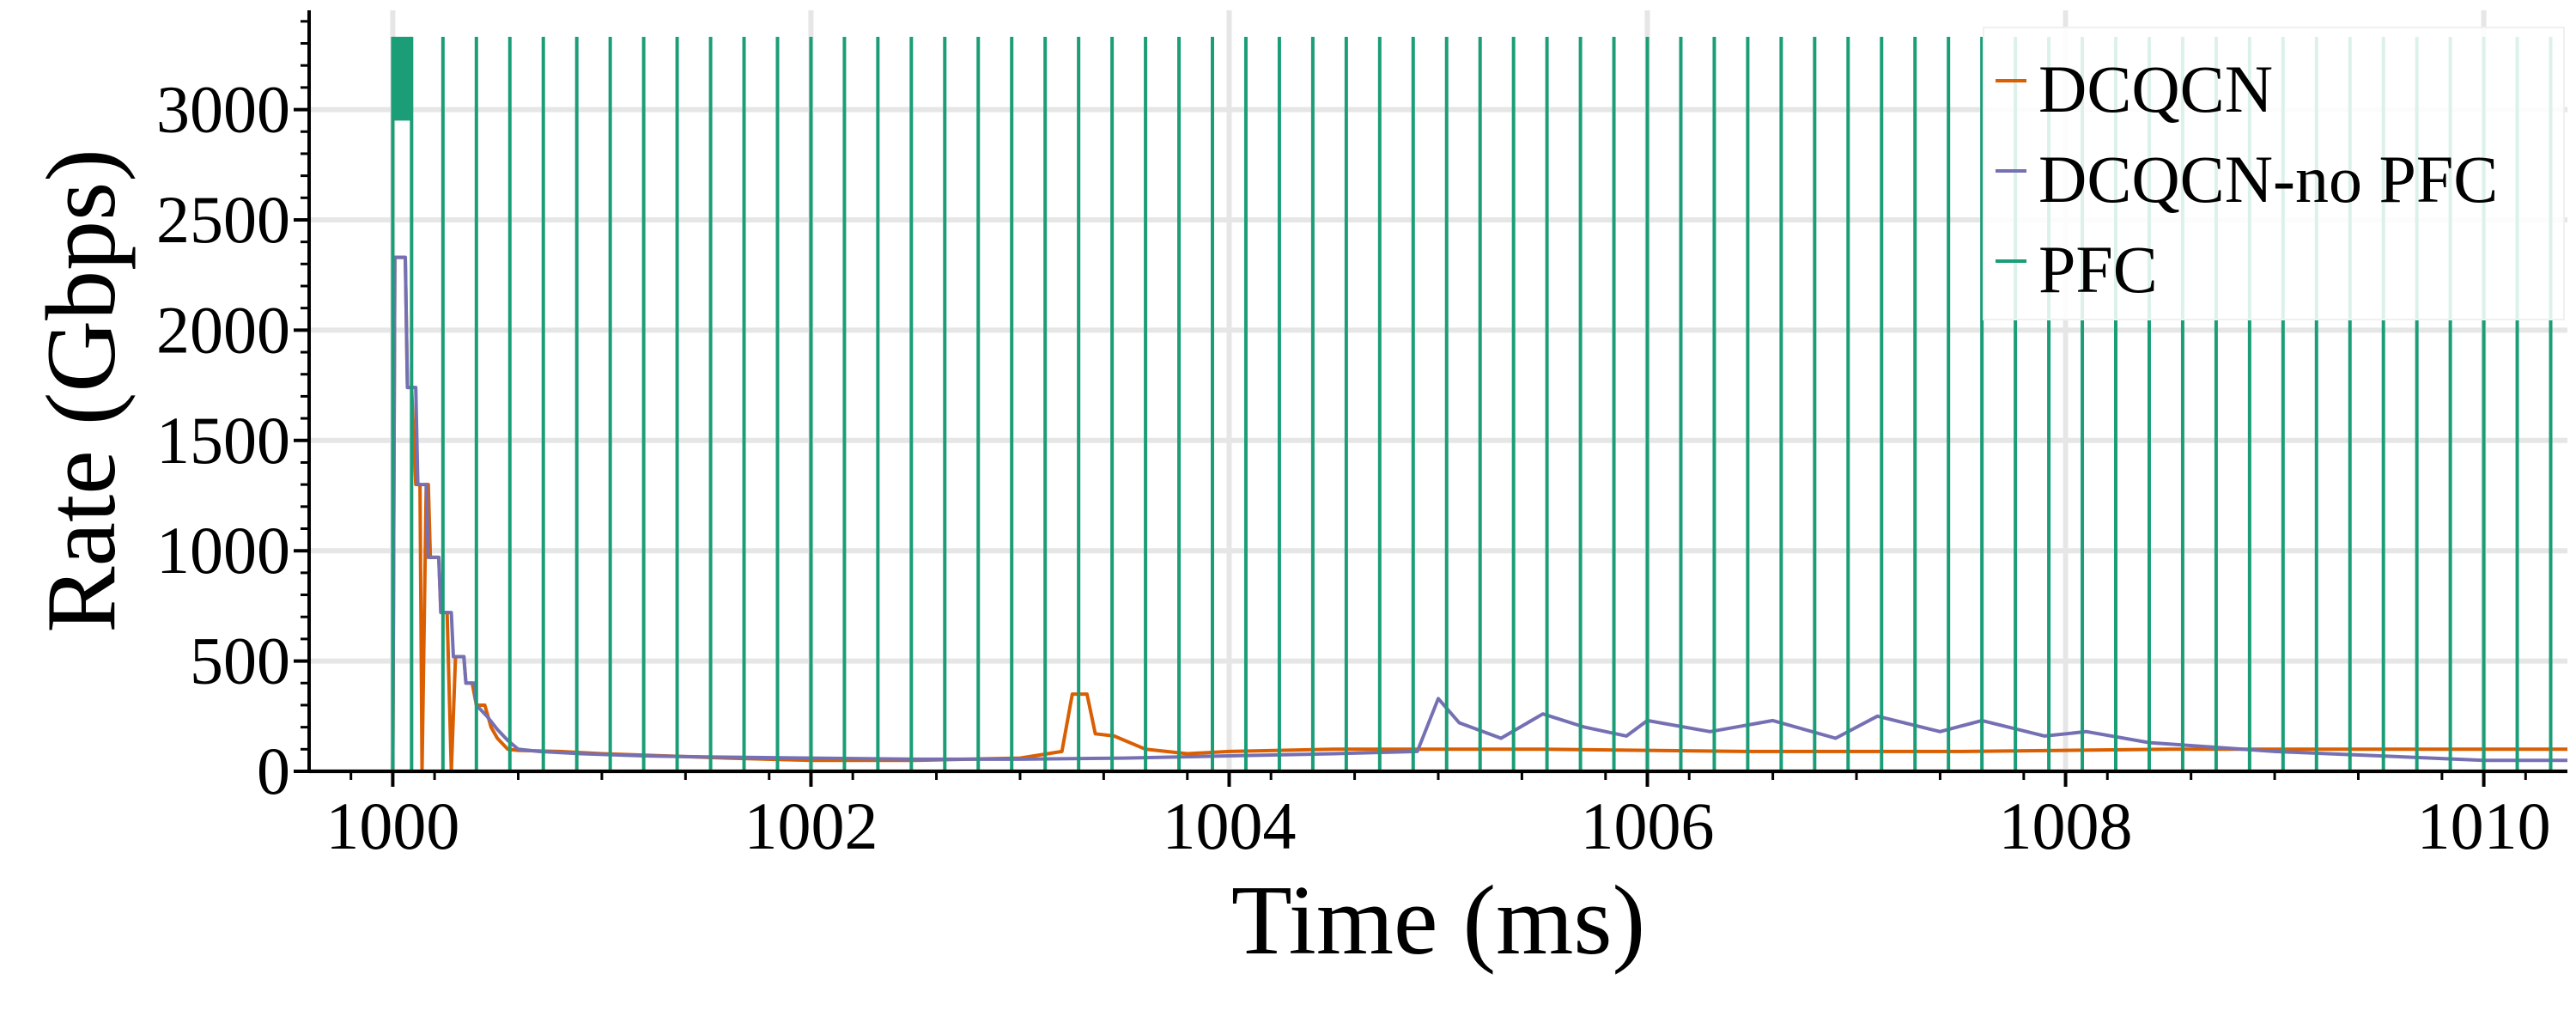 Image resolution: width=2576 pixels, height=1035 pixels. I want to click on y-tick-label: 3000, so click(223, 109).